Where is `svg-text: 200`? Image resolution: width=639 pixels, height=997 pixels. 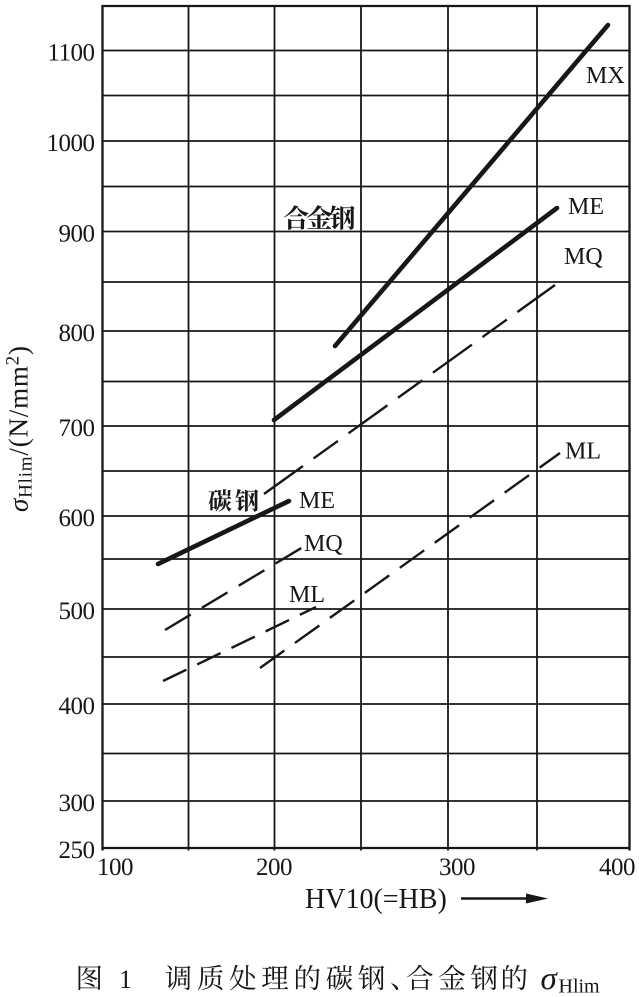
svg-text: 200 is located at coordinates (274, 867).